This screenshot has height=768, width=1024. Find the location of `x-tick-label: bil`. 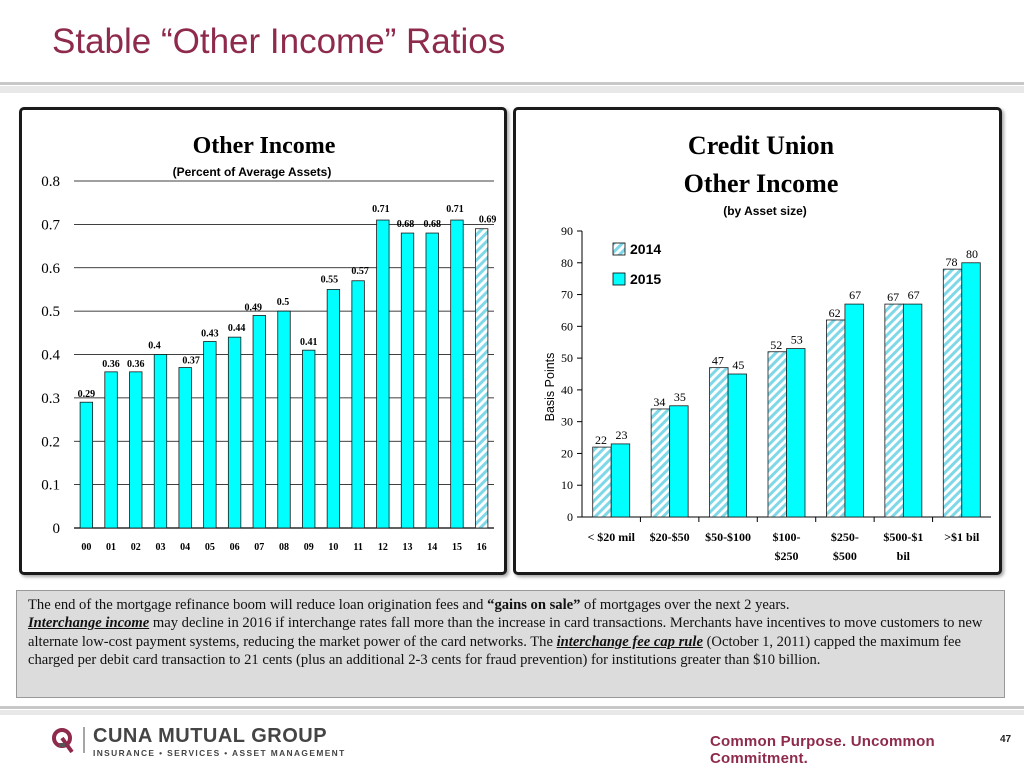

x-tick-label: bil is located at coordinates (904, 556).